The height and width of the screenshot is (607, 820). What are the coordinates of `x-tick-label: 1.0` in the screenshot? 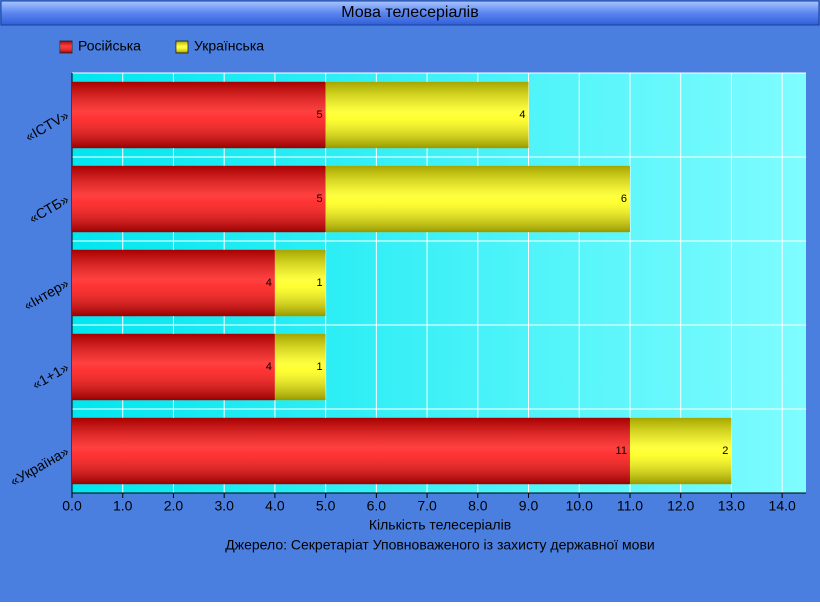 It's located at (123, 506).